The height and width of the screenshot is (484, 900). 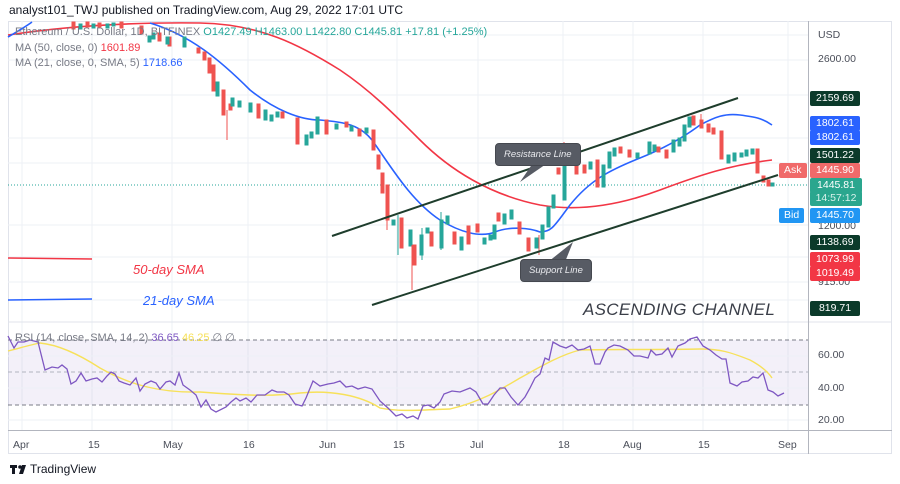 What do you see at coordinates (556, 270) in the screenshot?
I see `support-callout: Support Line` at bounding box center [556, 270].